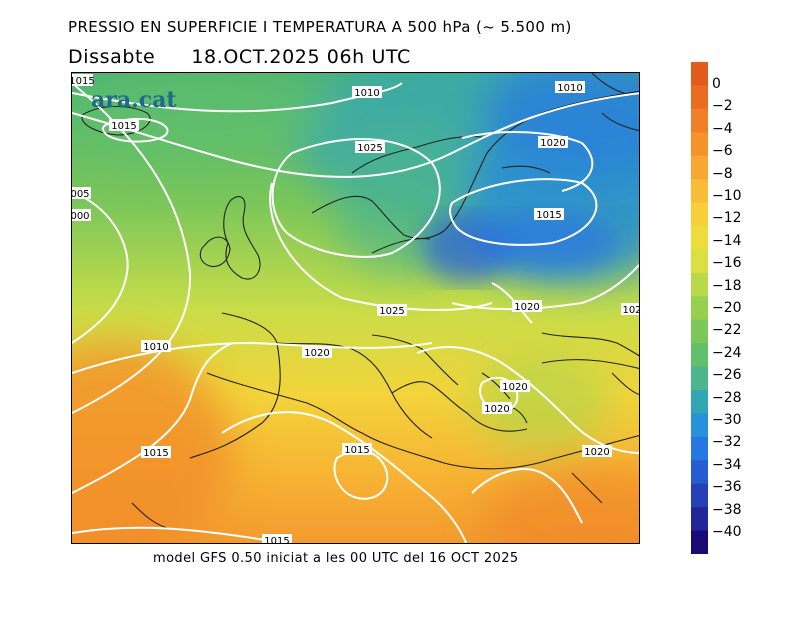 This screenshot has height=617, width=800. What do you see at coordinates (727, 352) in the screenshot?
I see `colorbar-label: −24` at bounding box center [727, 352].